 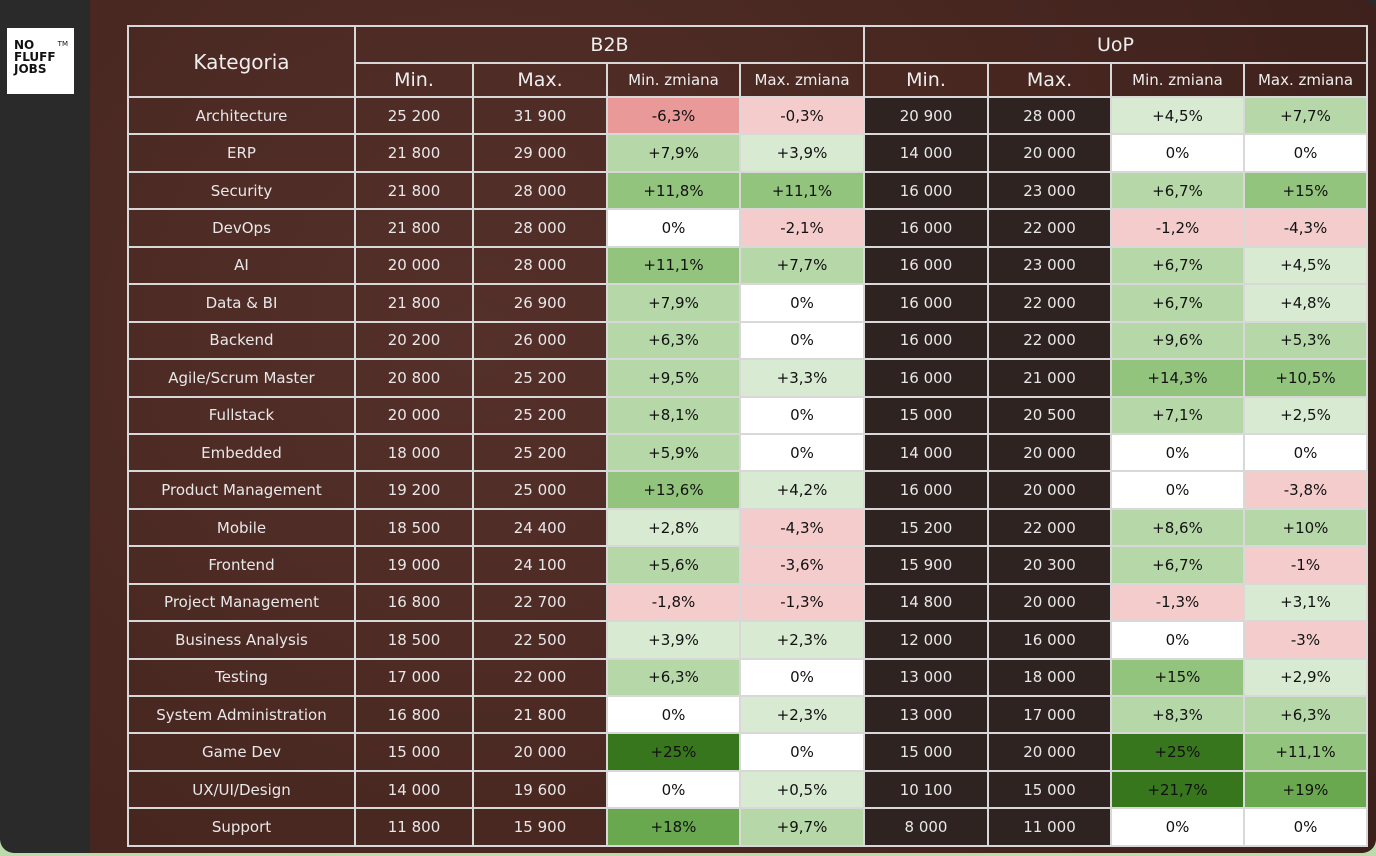 What do you see at coordinates (1049, 565) in the screenshot?
I see `uop-max-cell: 20 300` at bounding box center [1049, 565].